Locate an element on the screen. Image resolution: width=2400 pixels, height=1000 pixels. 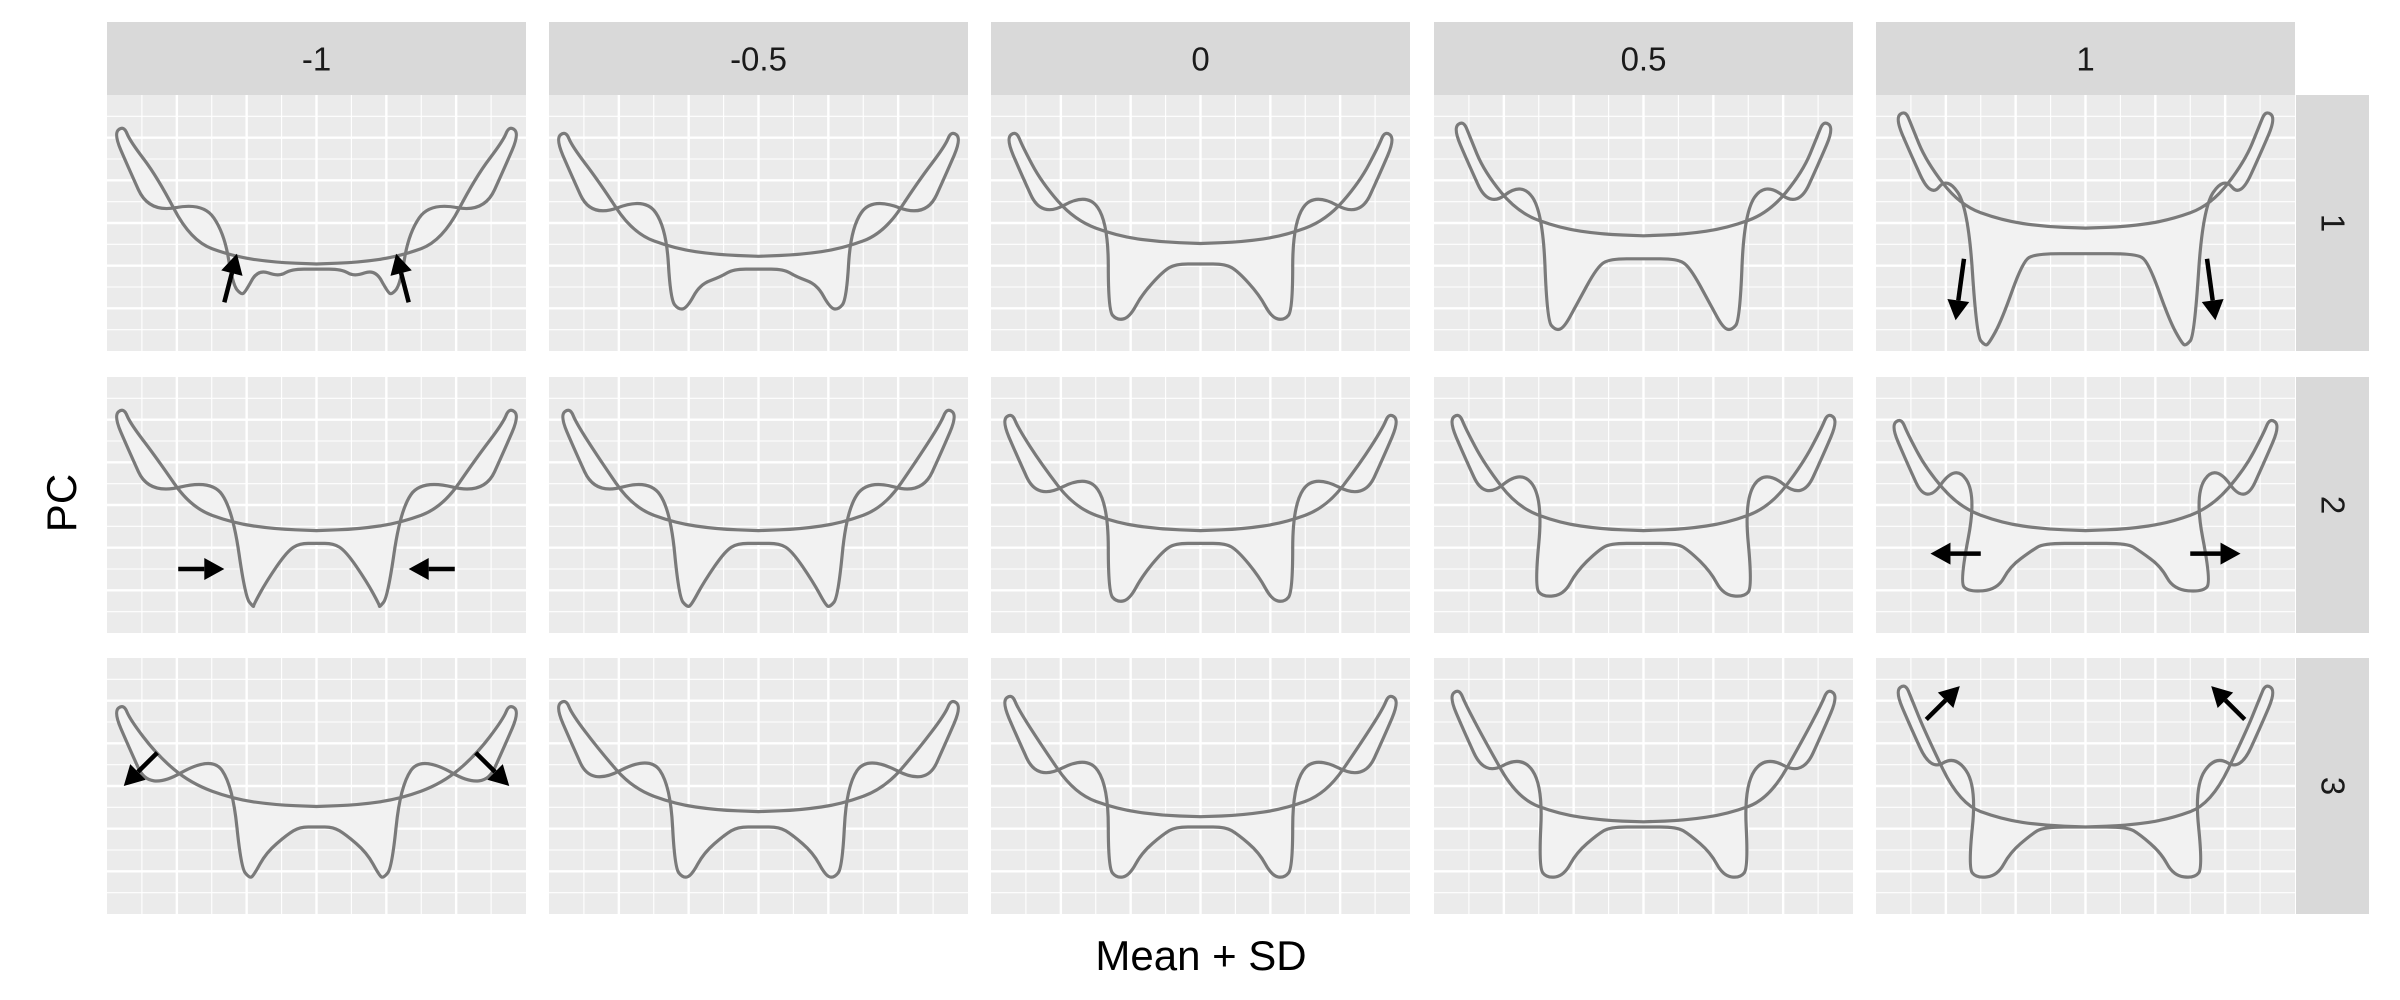
column-strip-3: 0 is located at coordinates (1200, 58).